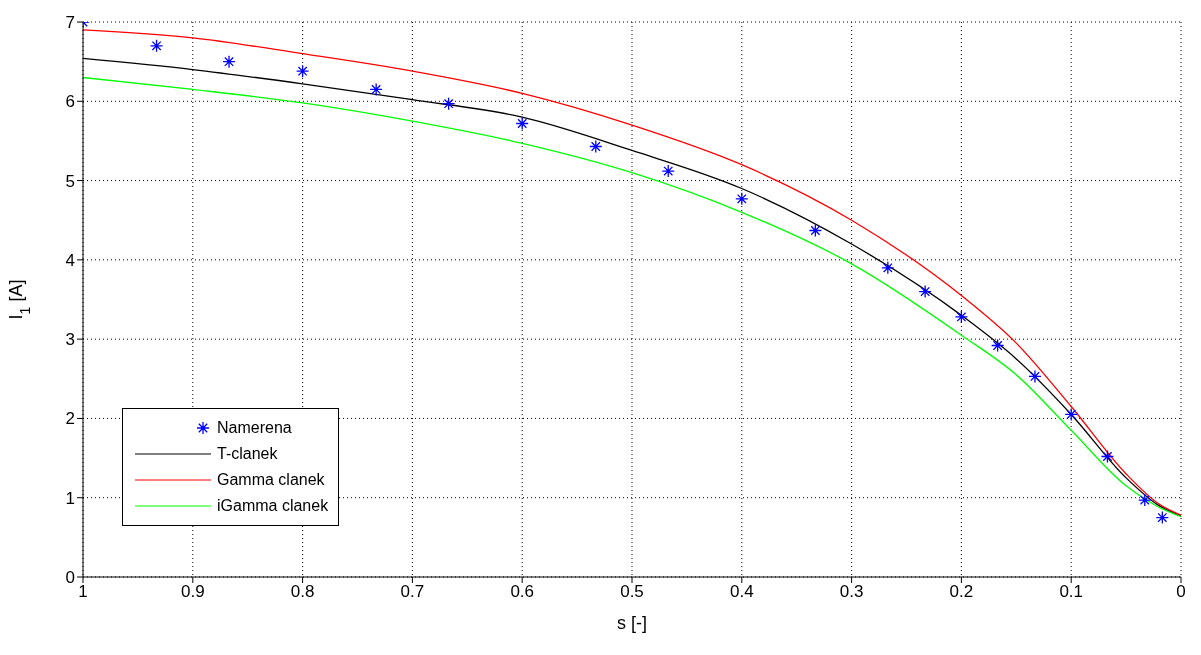 This screenshot has width=1201, height=655. Describe the element at coordinates (70, 419) in the screenshot. I see `y-tick-label: 2` at that location.